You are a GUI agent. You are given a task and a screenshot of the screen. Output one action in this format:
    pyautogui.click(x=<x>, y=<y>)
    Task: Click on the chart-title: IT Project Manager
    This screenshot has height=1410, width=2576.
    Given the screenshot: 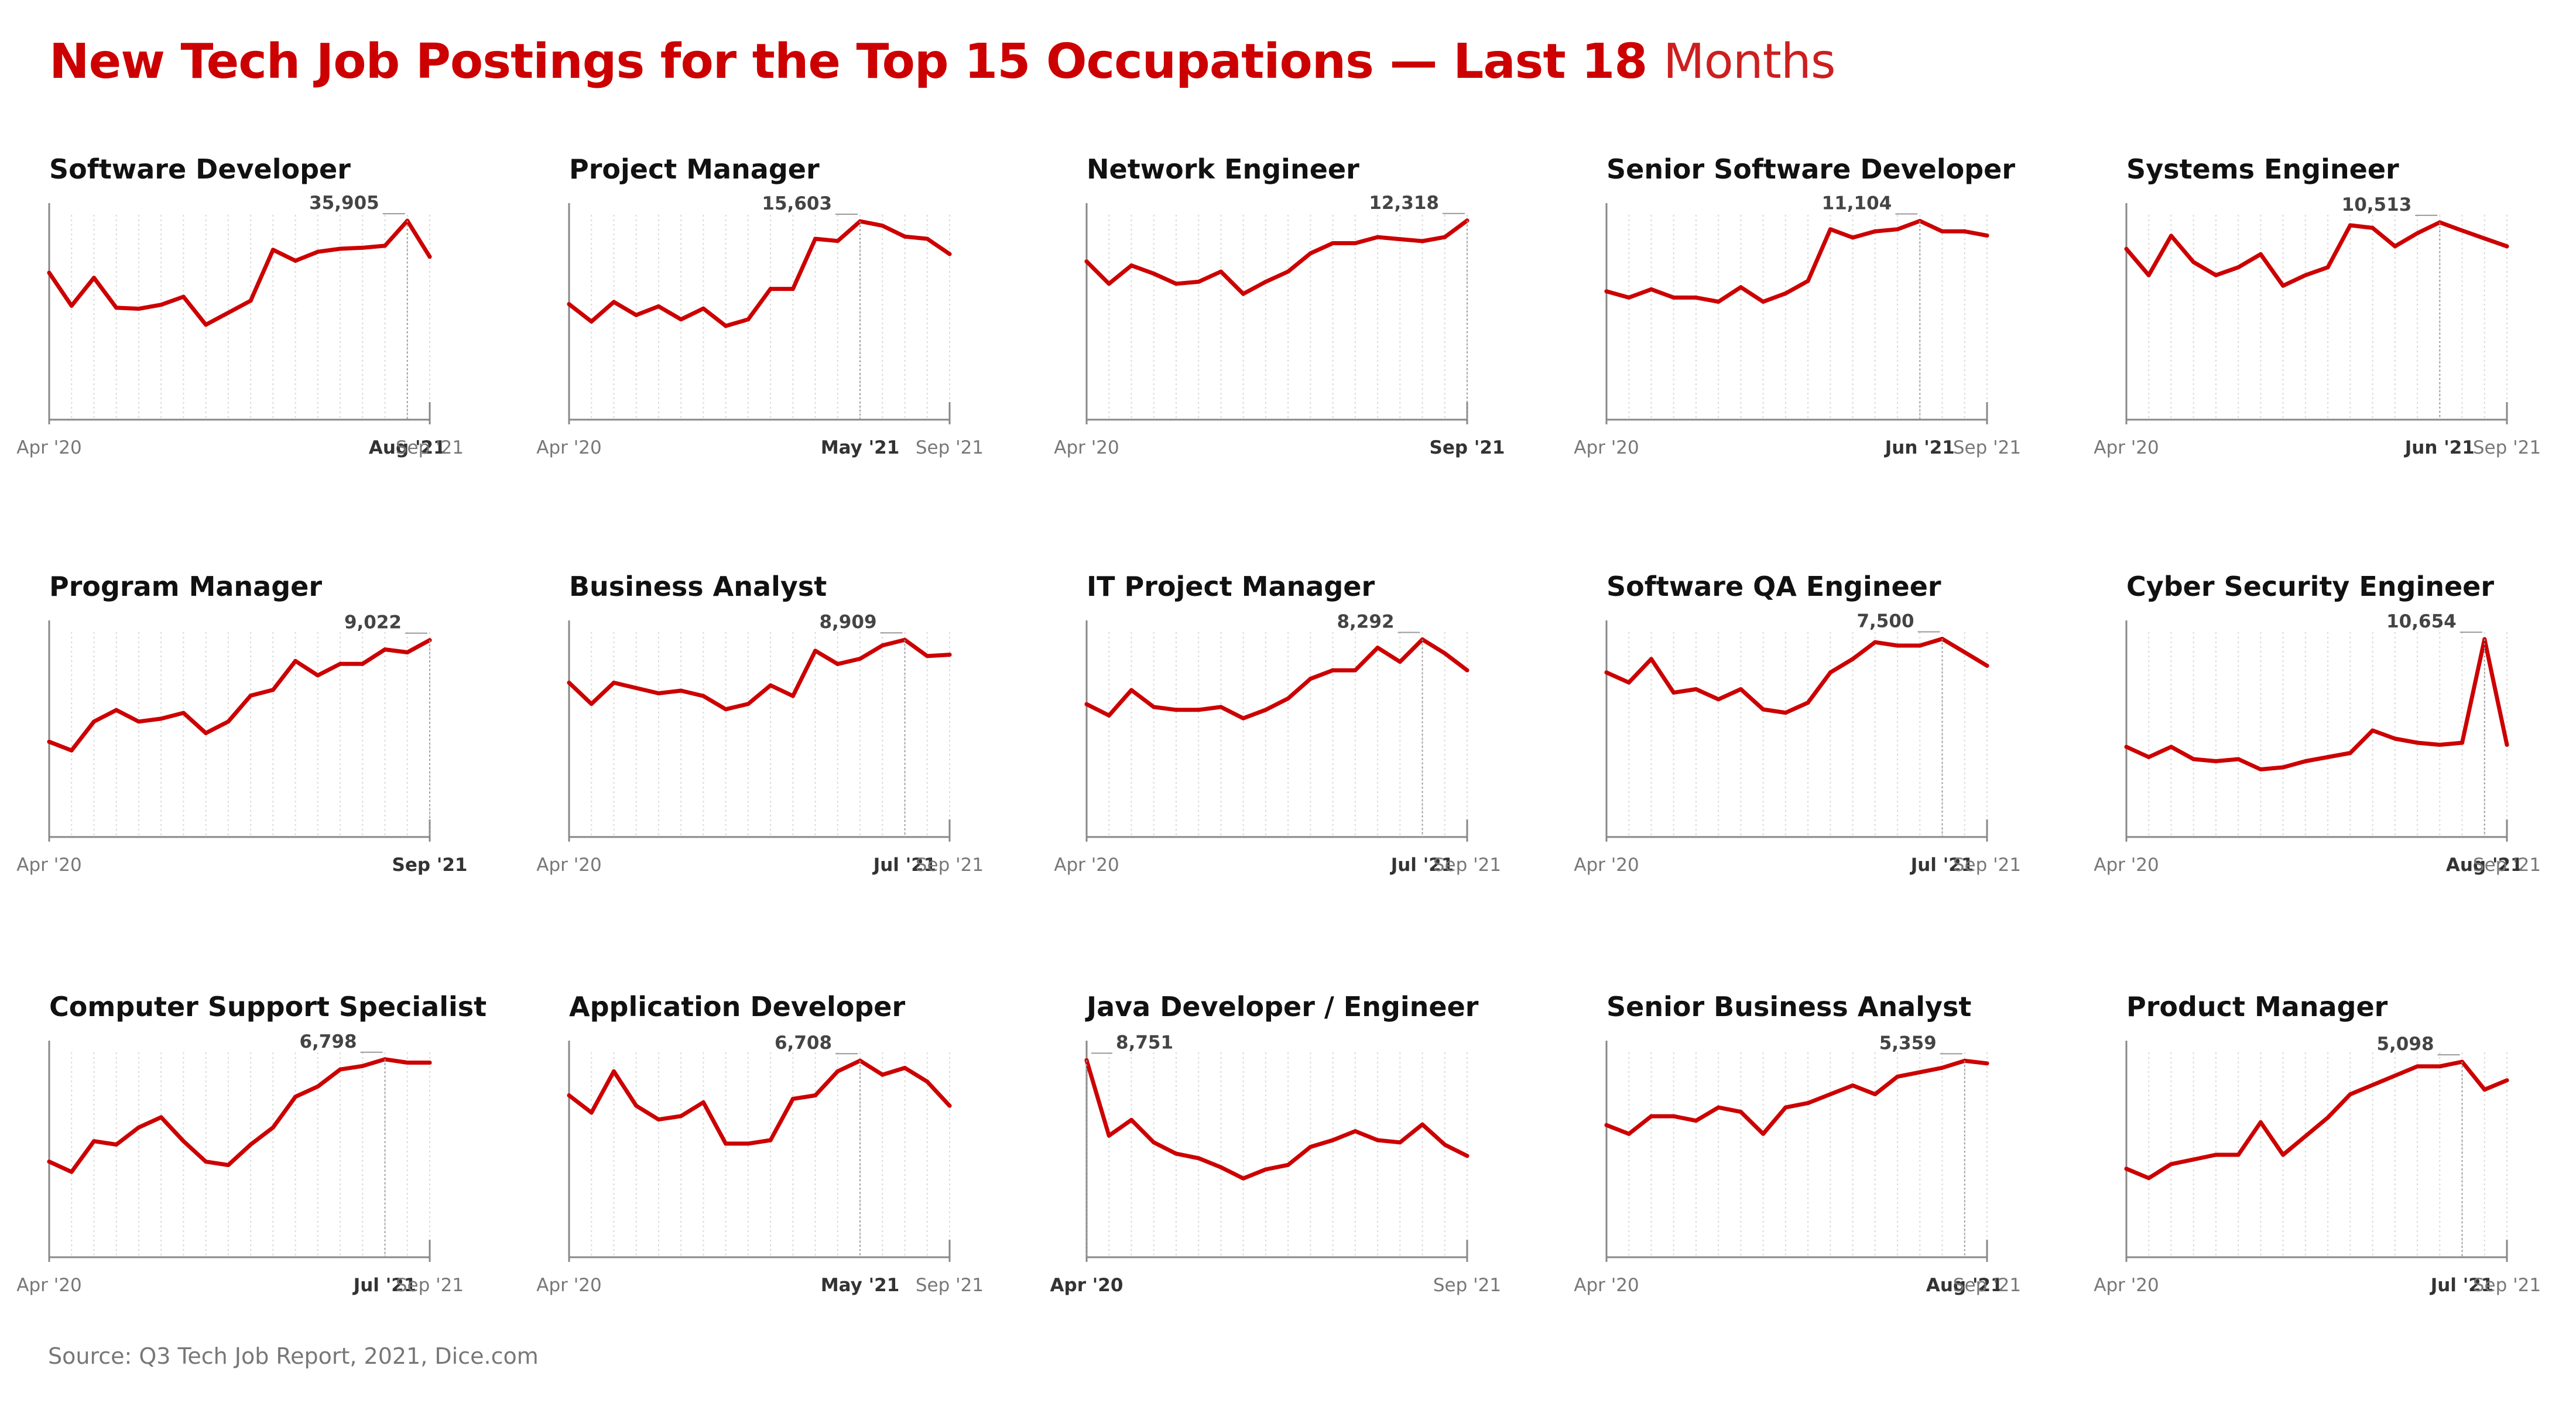 What is the action you would take?
    pyautogui.click(x=1231, y=586)
    